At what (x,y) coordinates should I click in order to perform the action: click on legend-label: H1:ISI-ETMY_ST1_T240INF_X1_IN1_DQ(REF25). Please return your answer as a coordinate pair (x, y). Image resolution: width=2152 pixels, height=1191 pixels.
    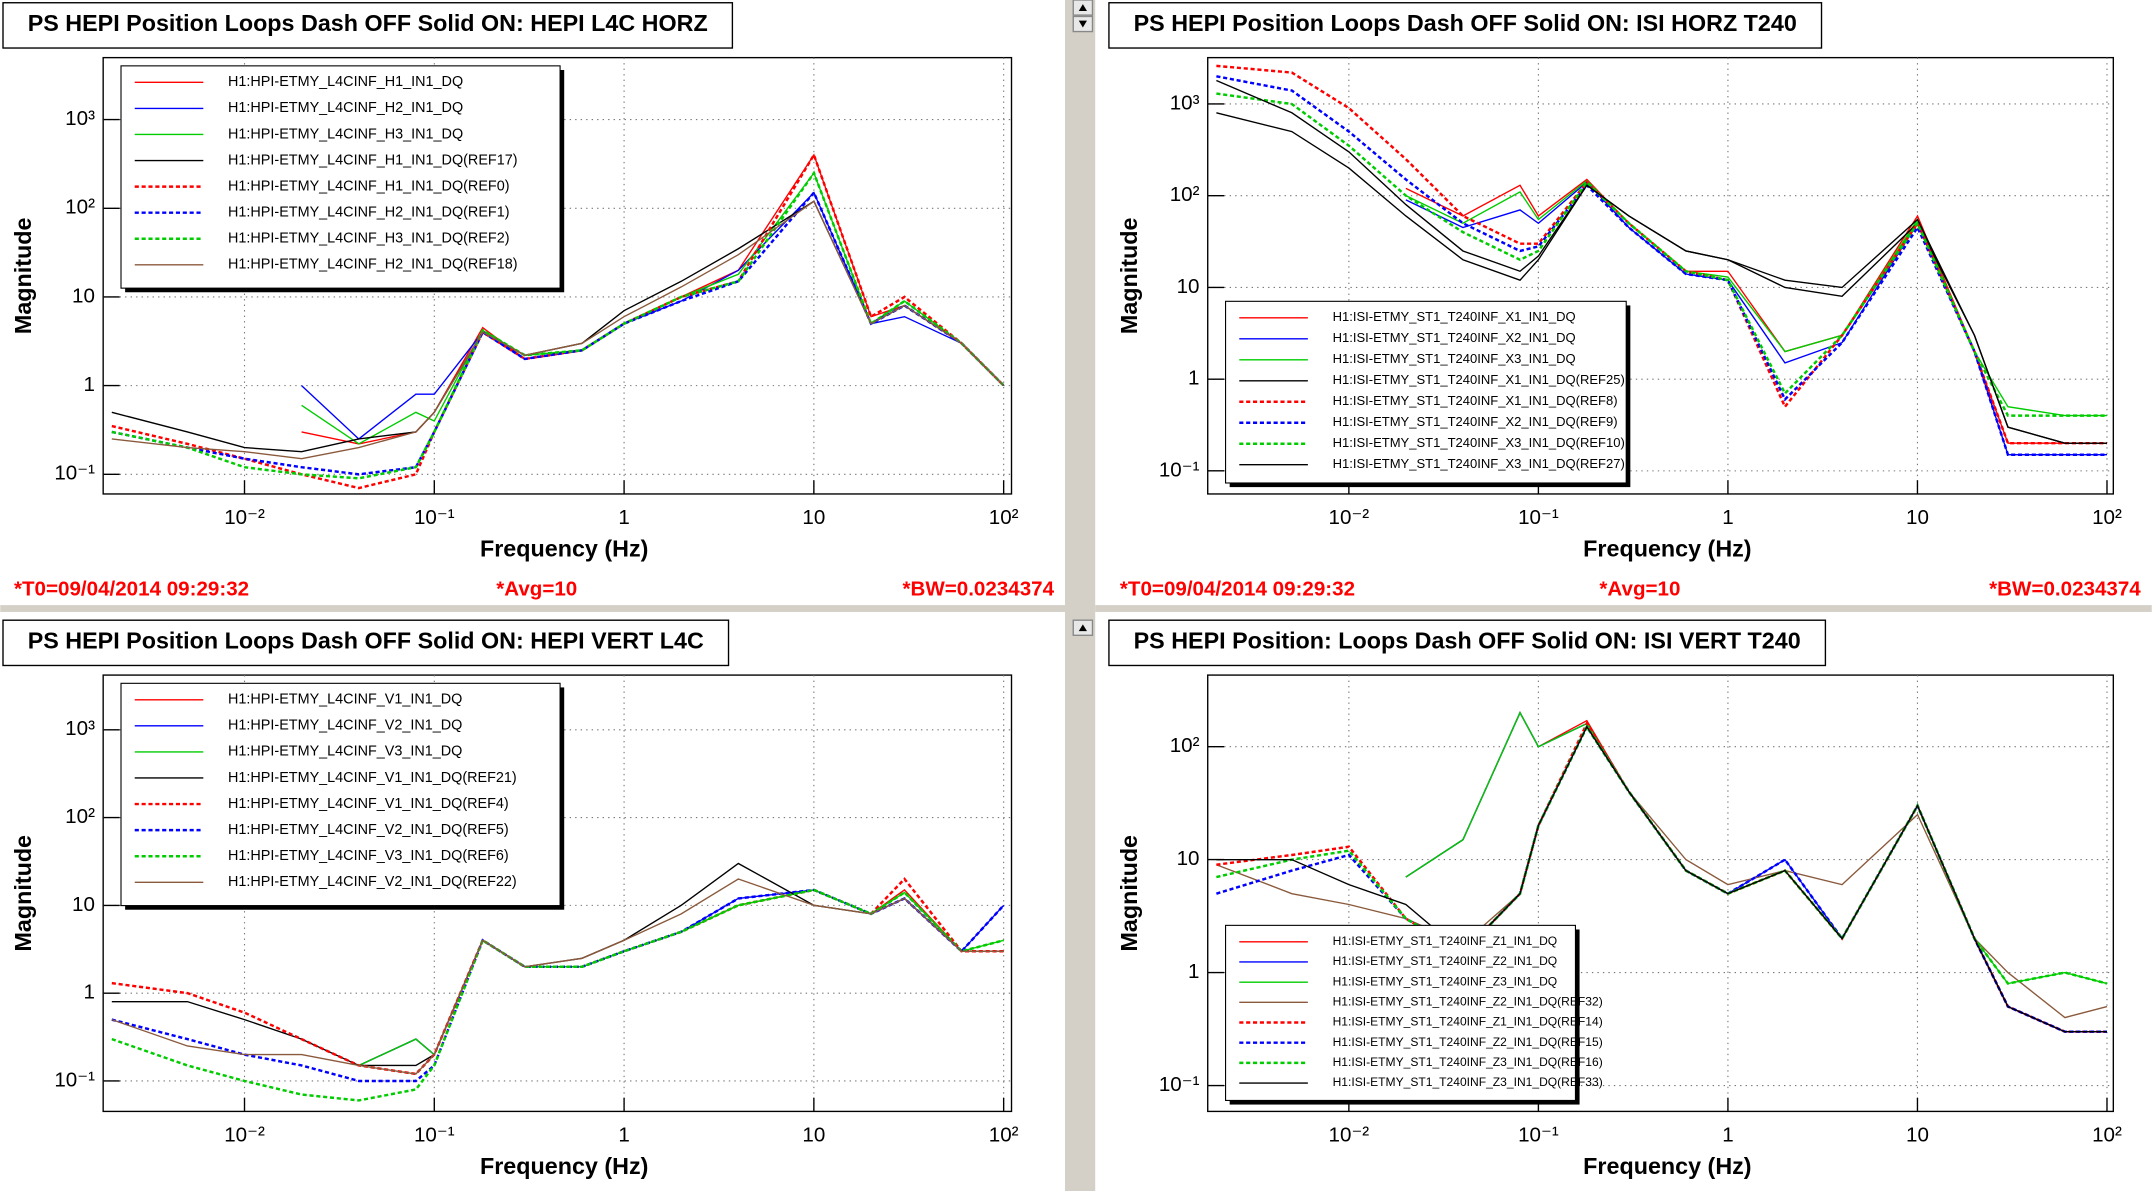
    Looking at the image, I should click on (1479, 379).